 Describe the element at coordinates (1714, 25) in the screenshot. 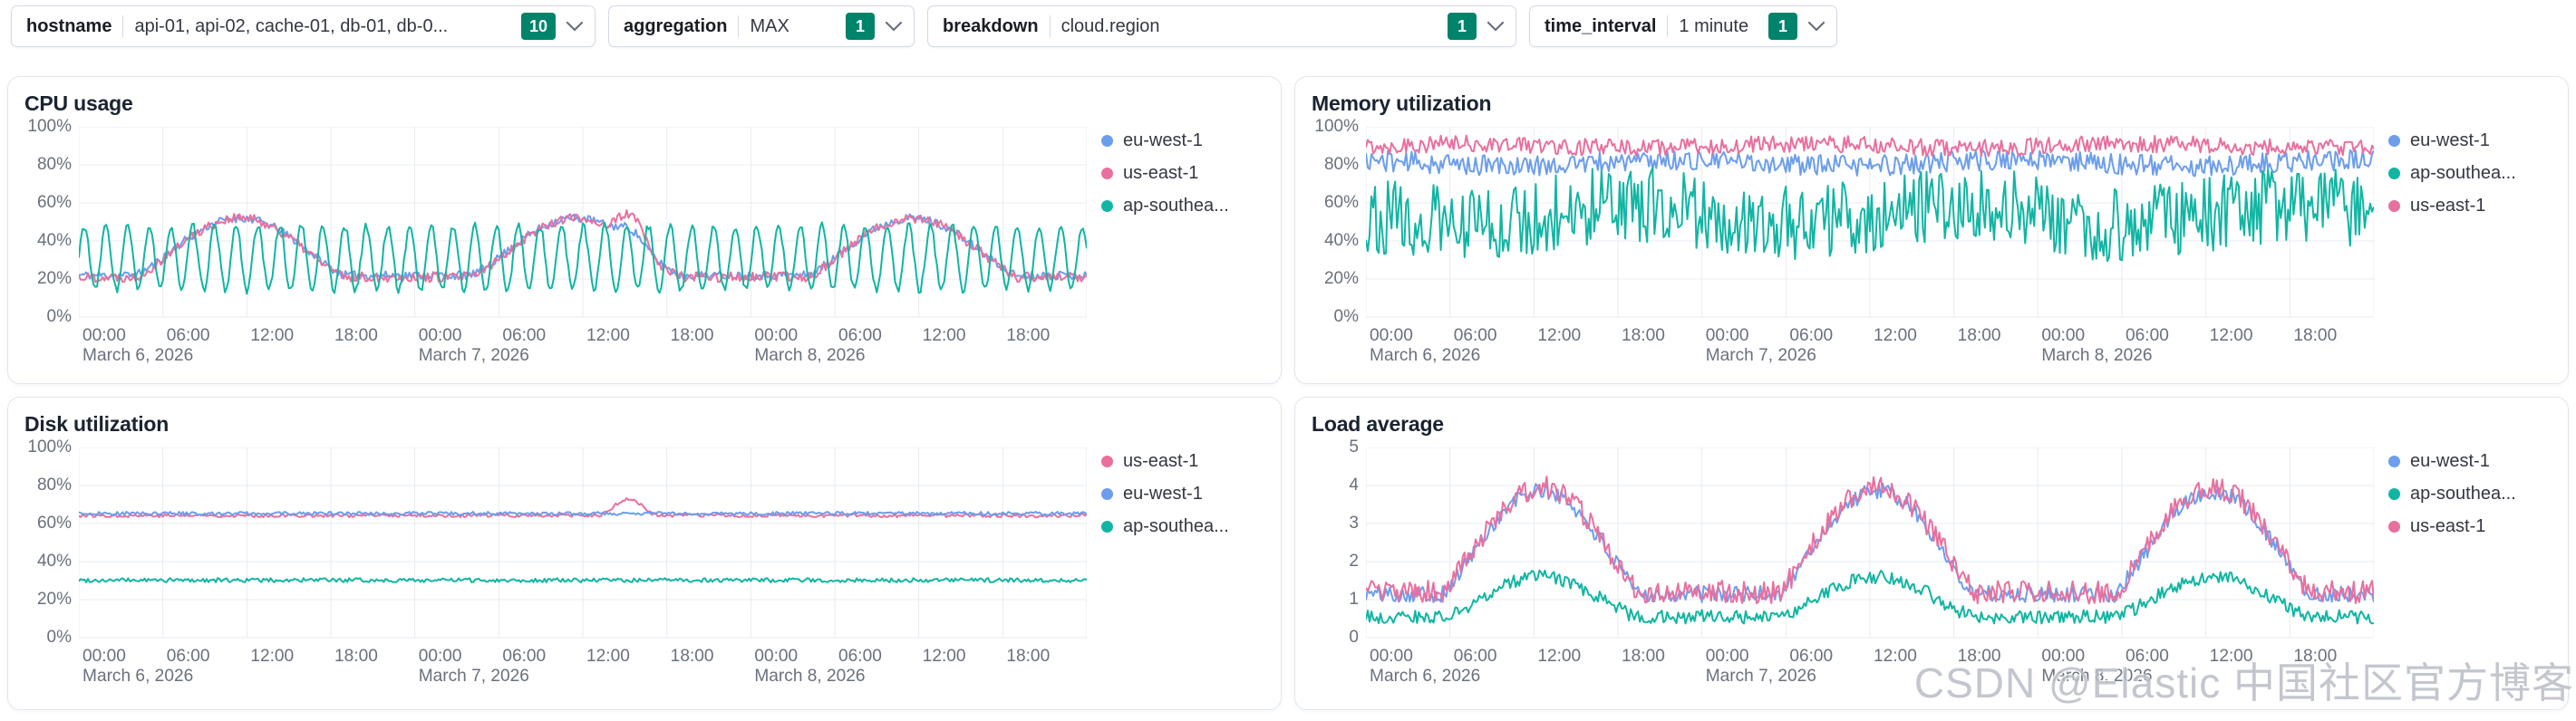

I see `filter-value: 1 minute` at that location.